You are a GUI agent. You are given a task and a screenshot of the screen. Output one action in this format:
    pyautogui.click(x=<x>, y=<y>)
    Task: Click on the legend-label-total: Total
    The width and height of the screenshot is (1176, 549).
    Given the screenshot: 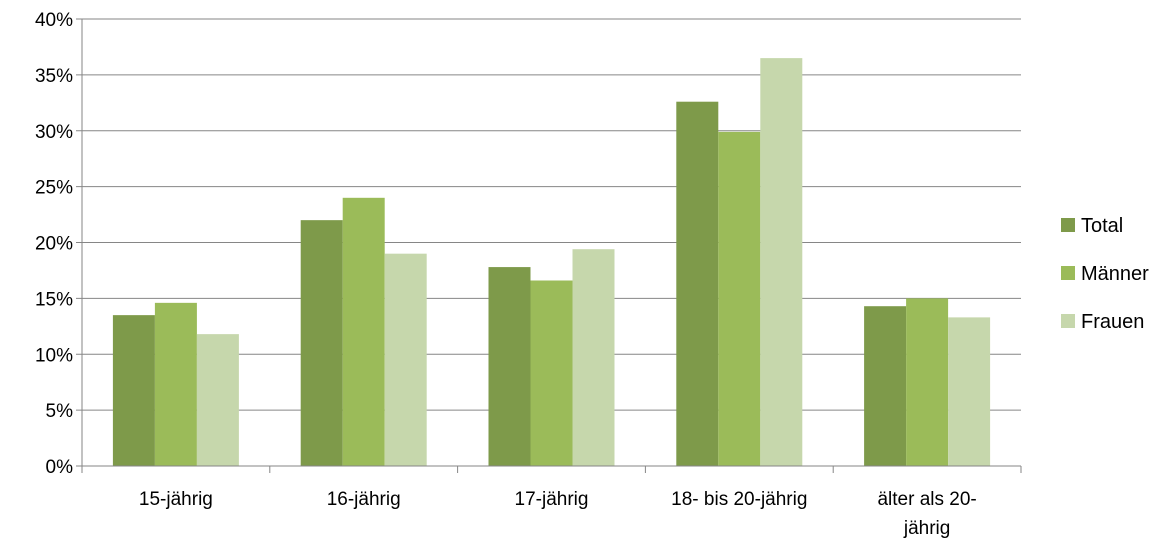 What is the action you would take?
    pyautogui.click(x=1102, y=226)
    